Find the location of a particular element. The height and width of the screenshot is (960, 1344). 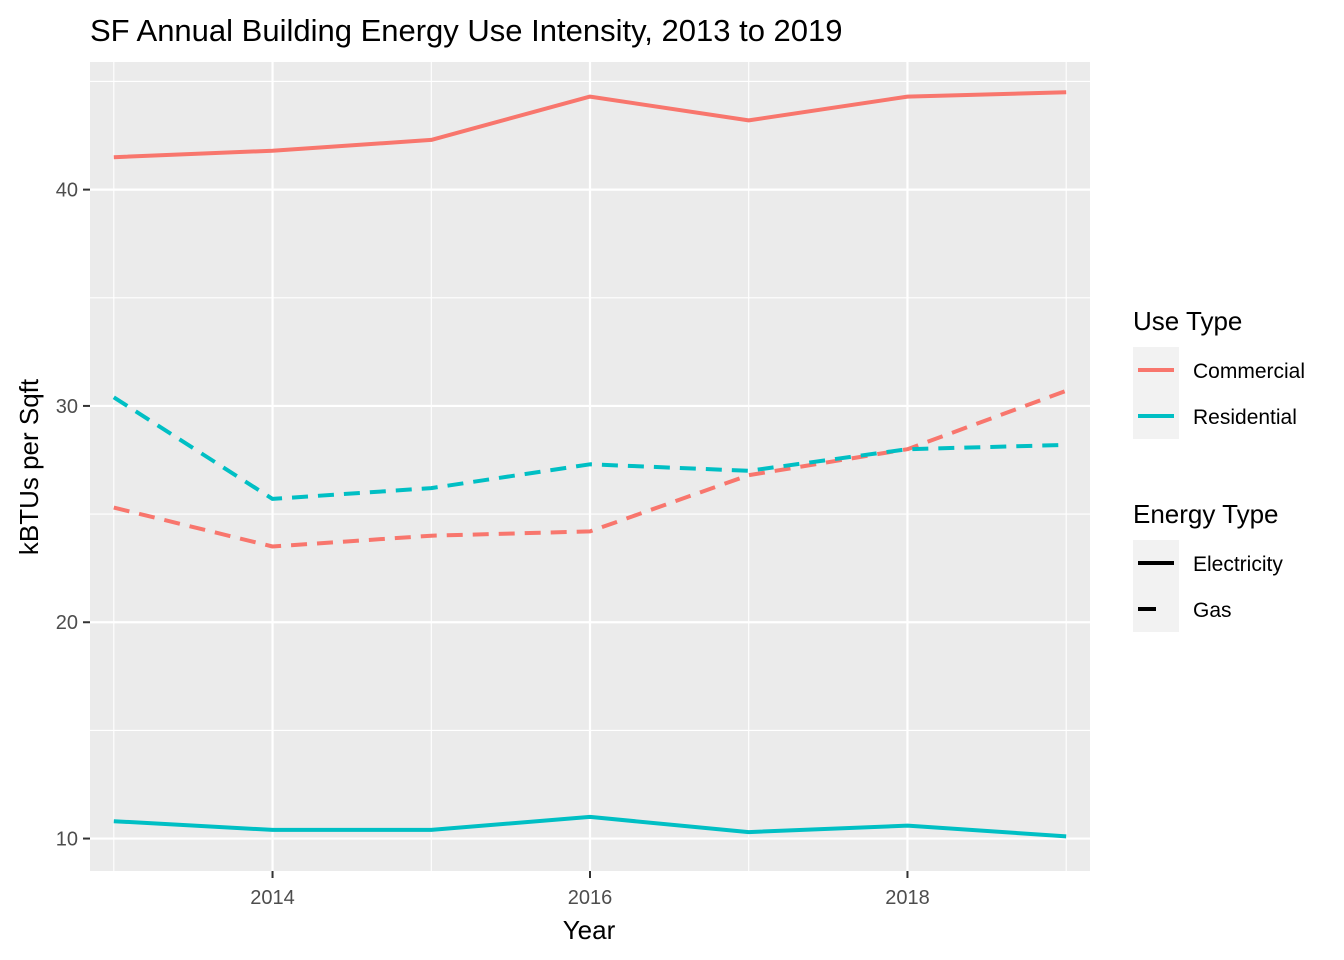

y-axis: 10 20 30 40 is located at coordinates (73, 515).